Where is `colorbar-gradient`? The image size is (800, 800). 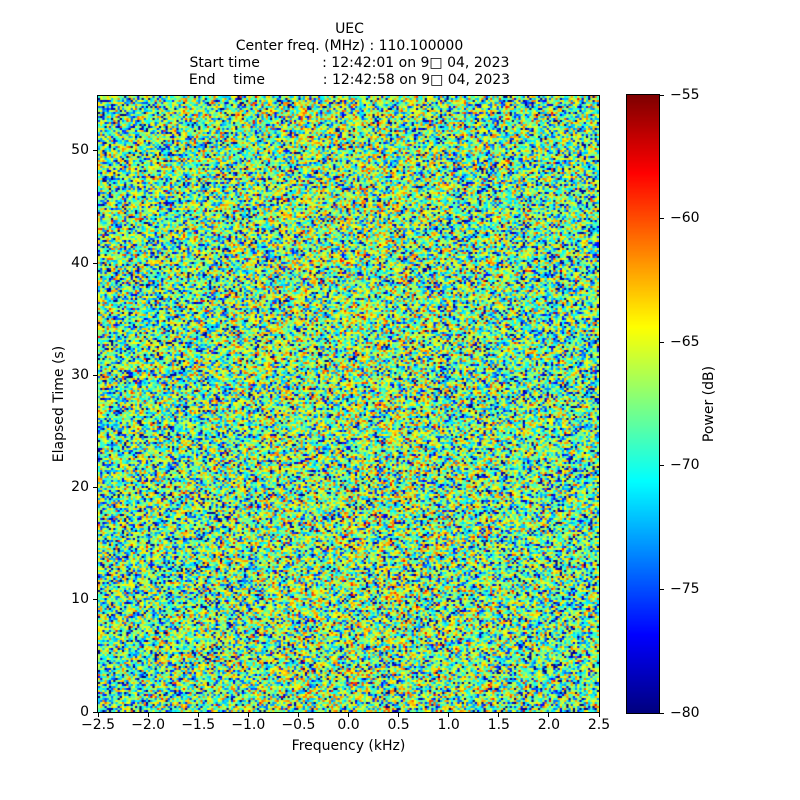
colorbar-gradient is located at coordinates (643, 404).